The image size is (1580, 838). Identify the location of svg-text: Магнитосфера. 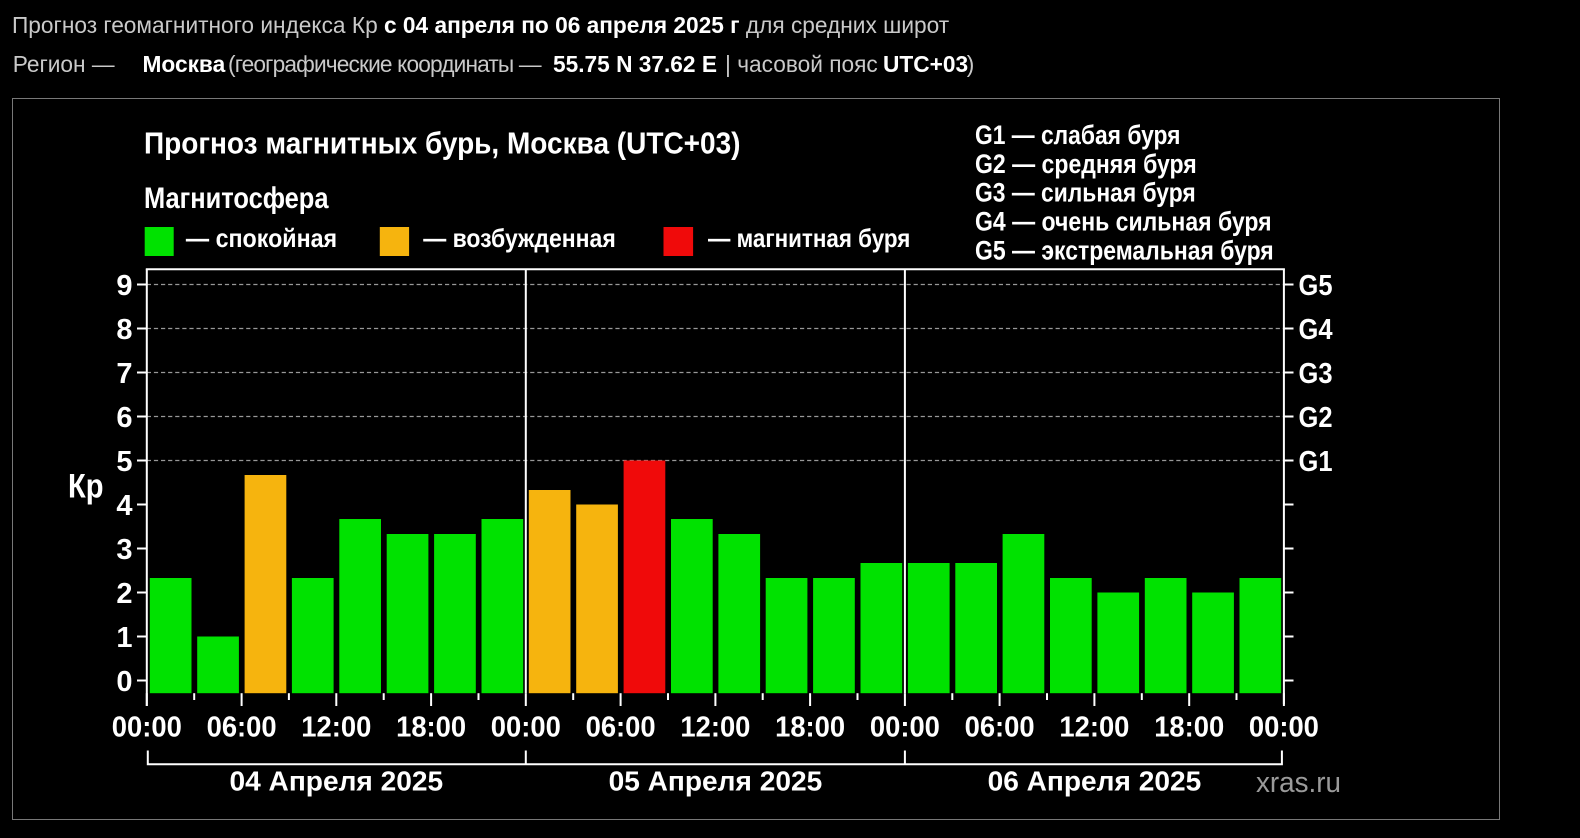
(236, 198).